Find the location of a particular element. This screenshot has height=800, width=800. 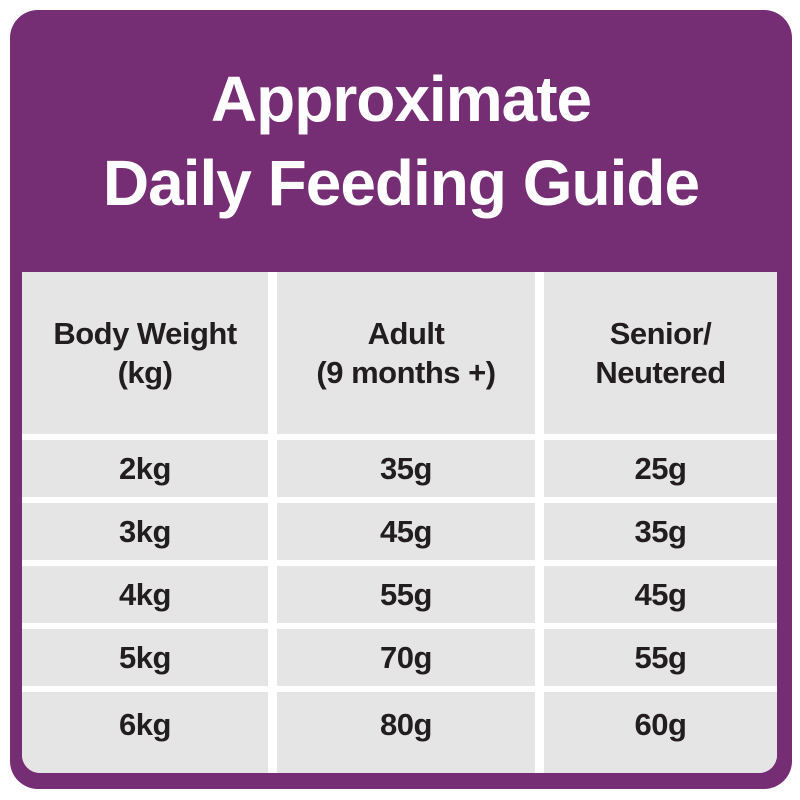

cell-row3-adult: 55g is located at coordinates (406, 594).